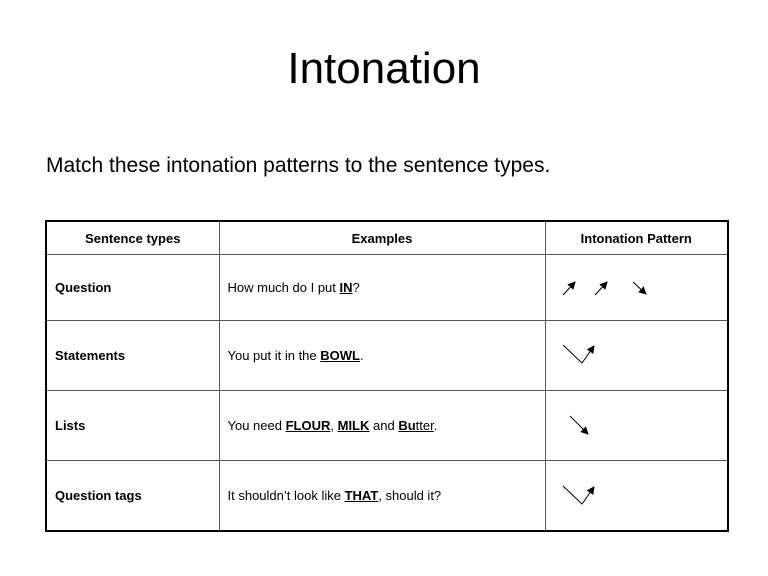 The image size is (768, 576). I want to click on sentence-type: Statements, so click(132, 355).